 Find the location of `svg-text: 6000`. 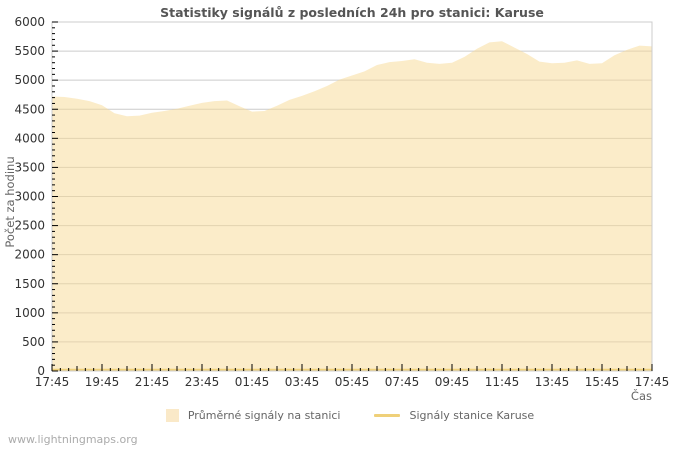

svg-text: 6000 is located at coordinates (29, 22).